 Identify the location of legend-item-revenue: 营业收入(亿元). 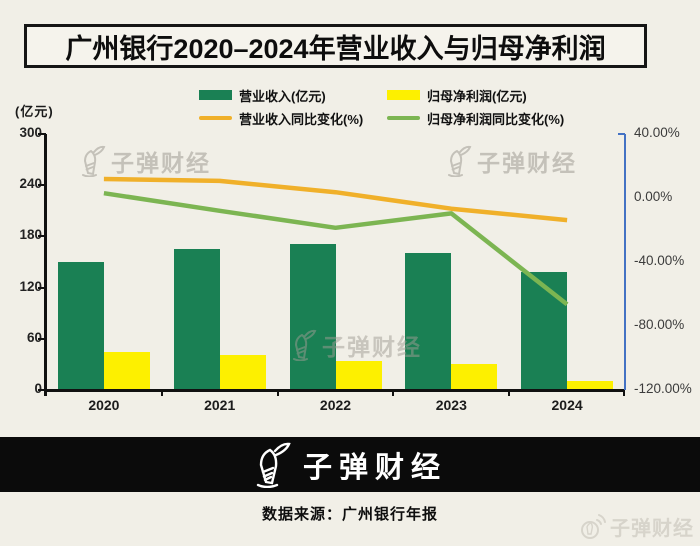
(262, 95).